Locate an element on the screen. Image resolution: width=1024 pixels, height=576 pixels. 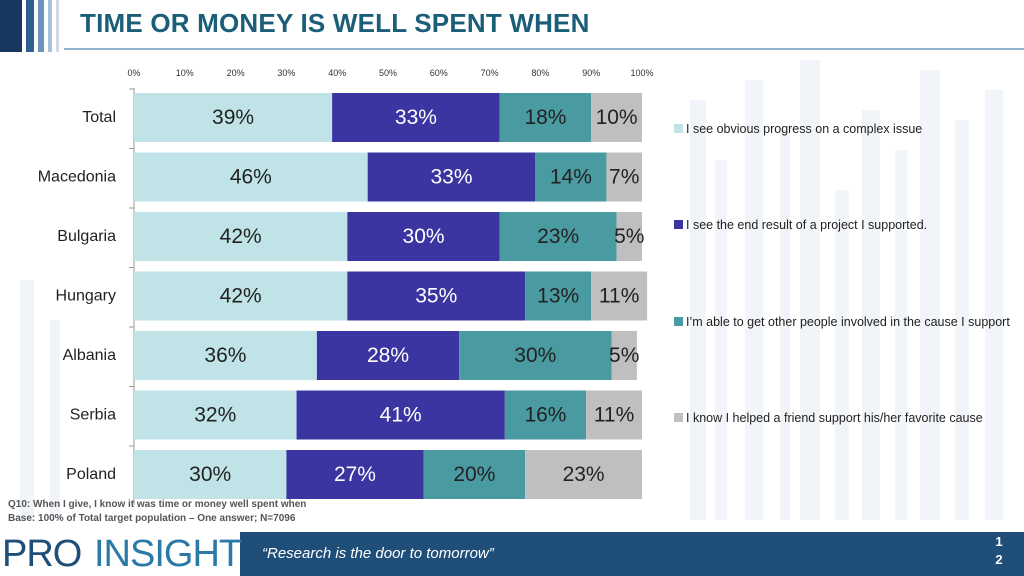
logo: PRO INSIGHT is located at coordinates (121, 554).